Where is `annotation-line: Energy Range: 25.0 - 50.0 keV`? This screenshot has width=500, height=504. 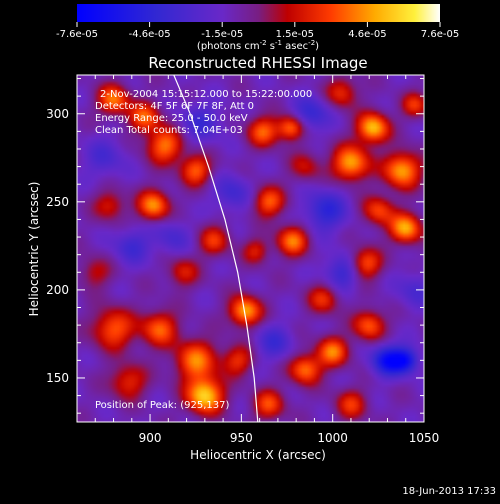 annotation-line: Energy Range: 25.0 - 50.0 keV is located at coordinates (171, 118).